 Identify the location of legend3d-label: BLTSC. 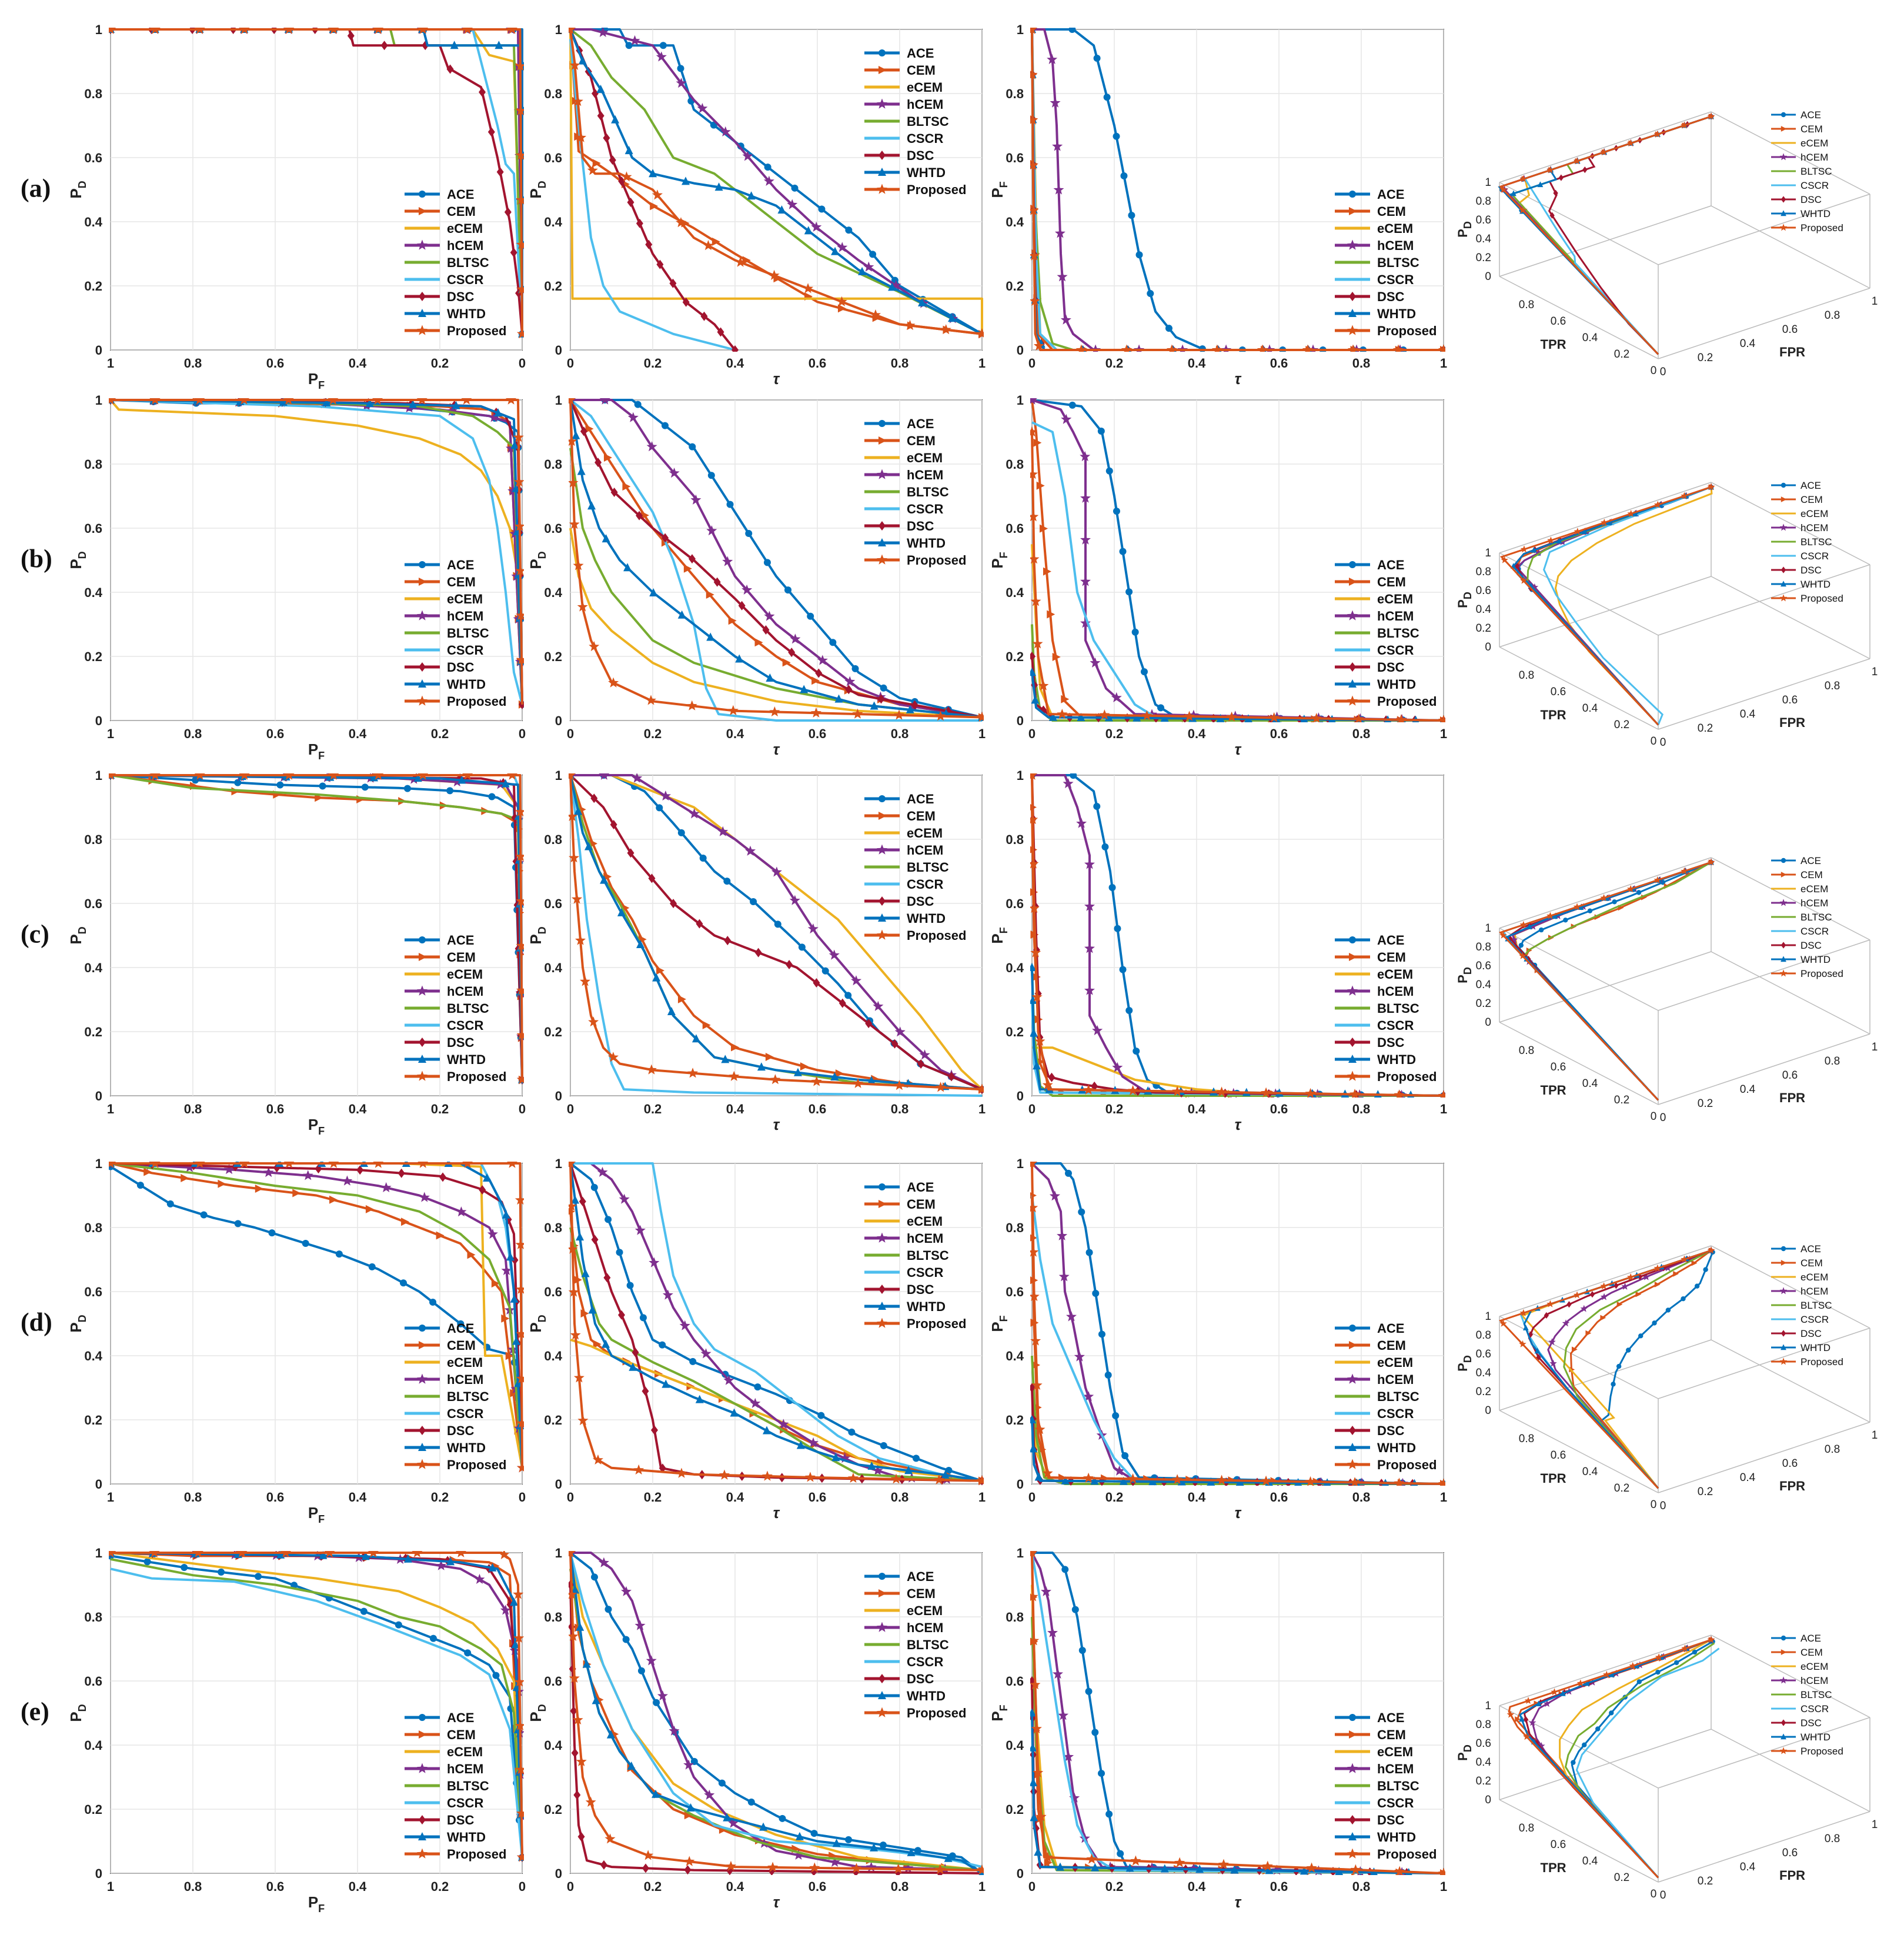
(1817, 1695).